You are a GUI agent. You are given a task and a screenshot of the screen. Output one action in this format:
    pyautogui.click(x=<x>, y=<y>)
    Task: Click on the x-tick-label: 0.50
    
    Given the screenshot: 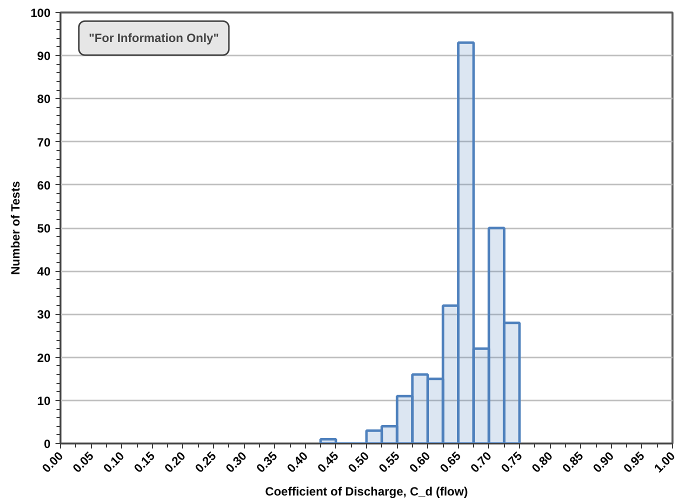 What is the action you would take?
    pyautogui.click(x=358, y=462)
    